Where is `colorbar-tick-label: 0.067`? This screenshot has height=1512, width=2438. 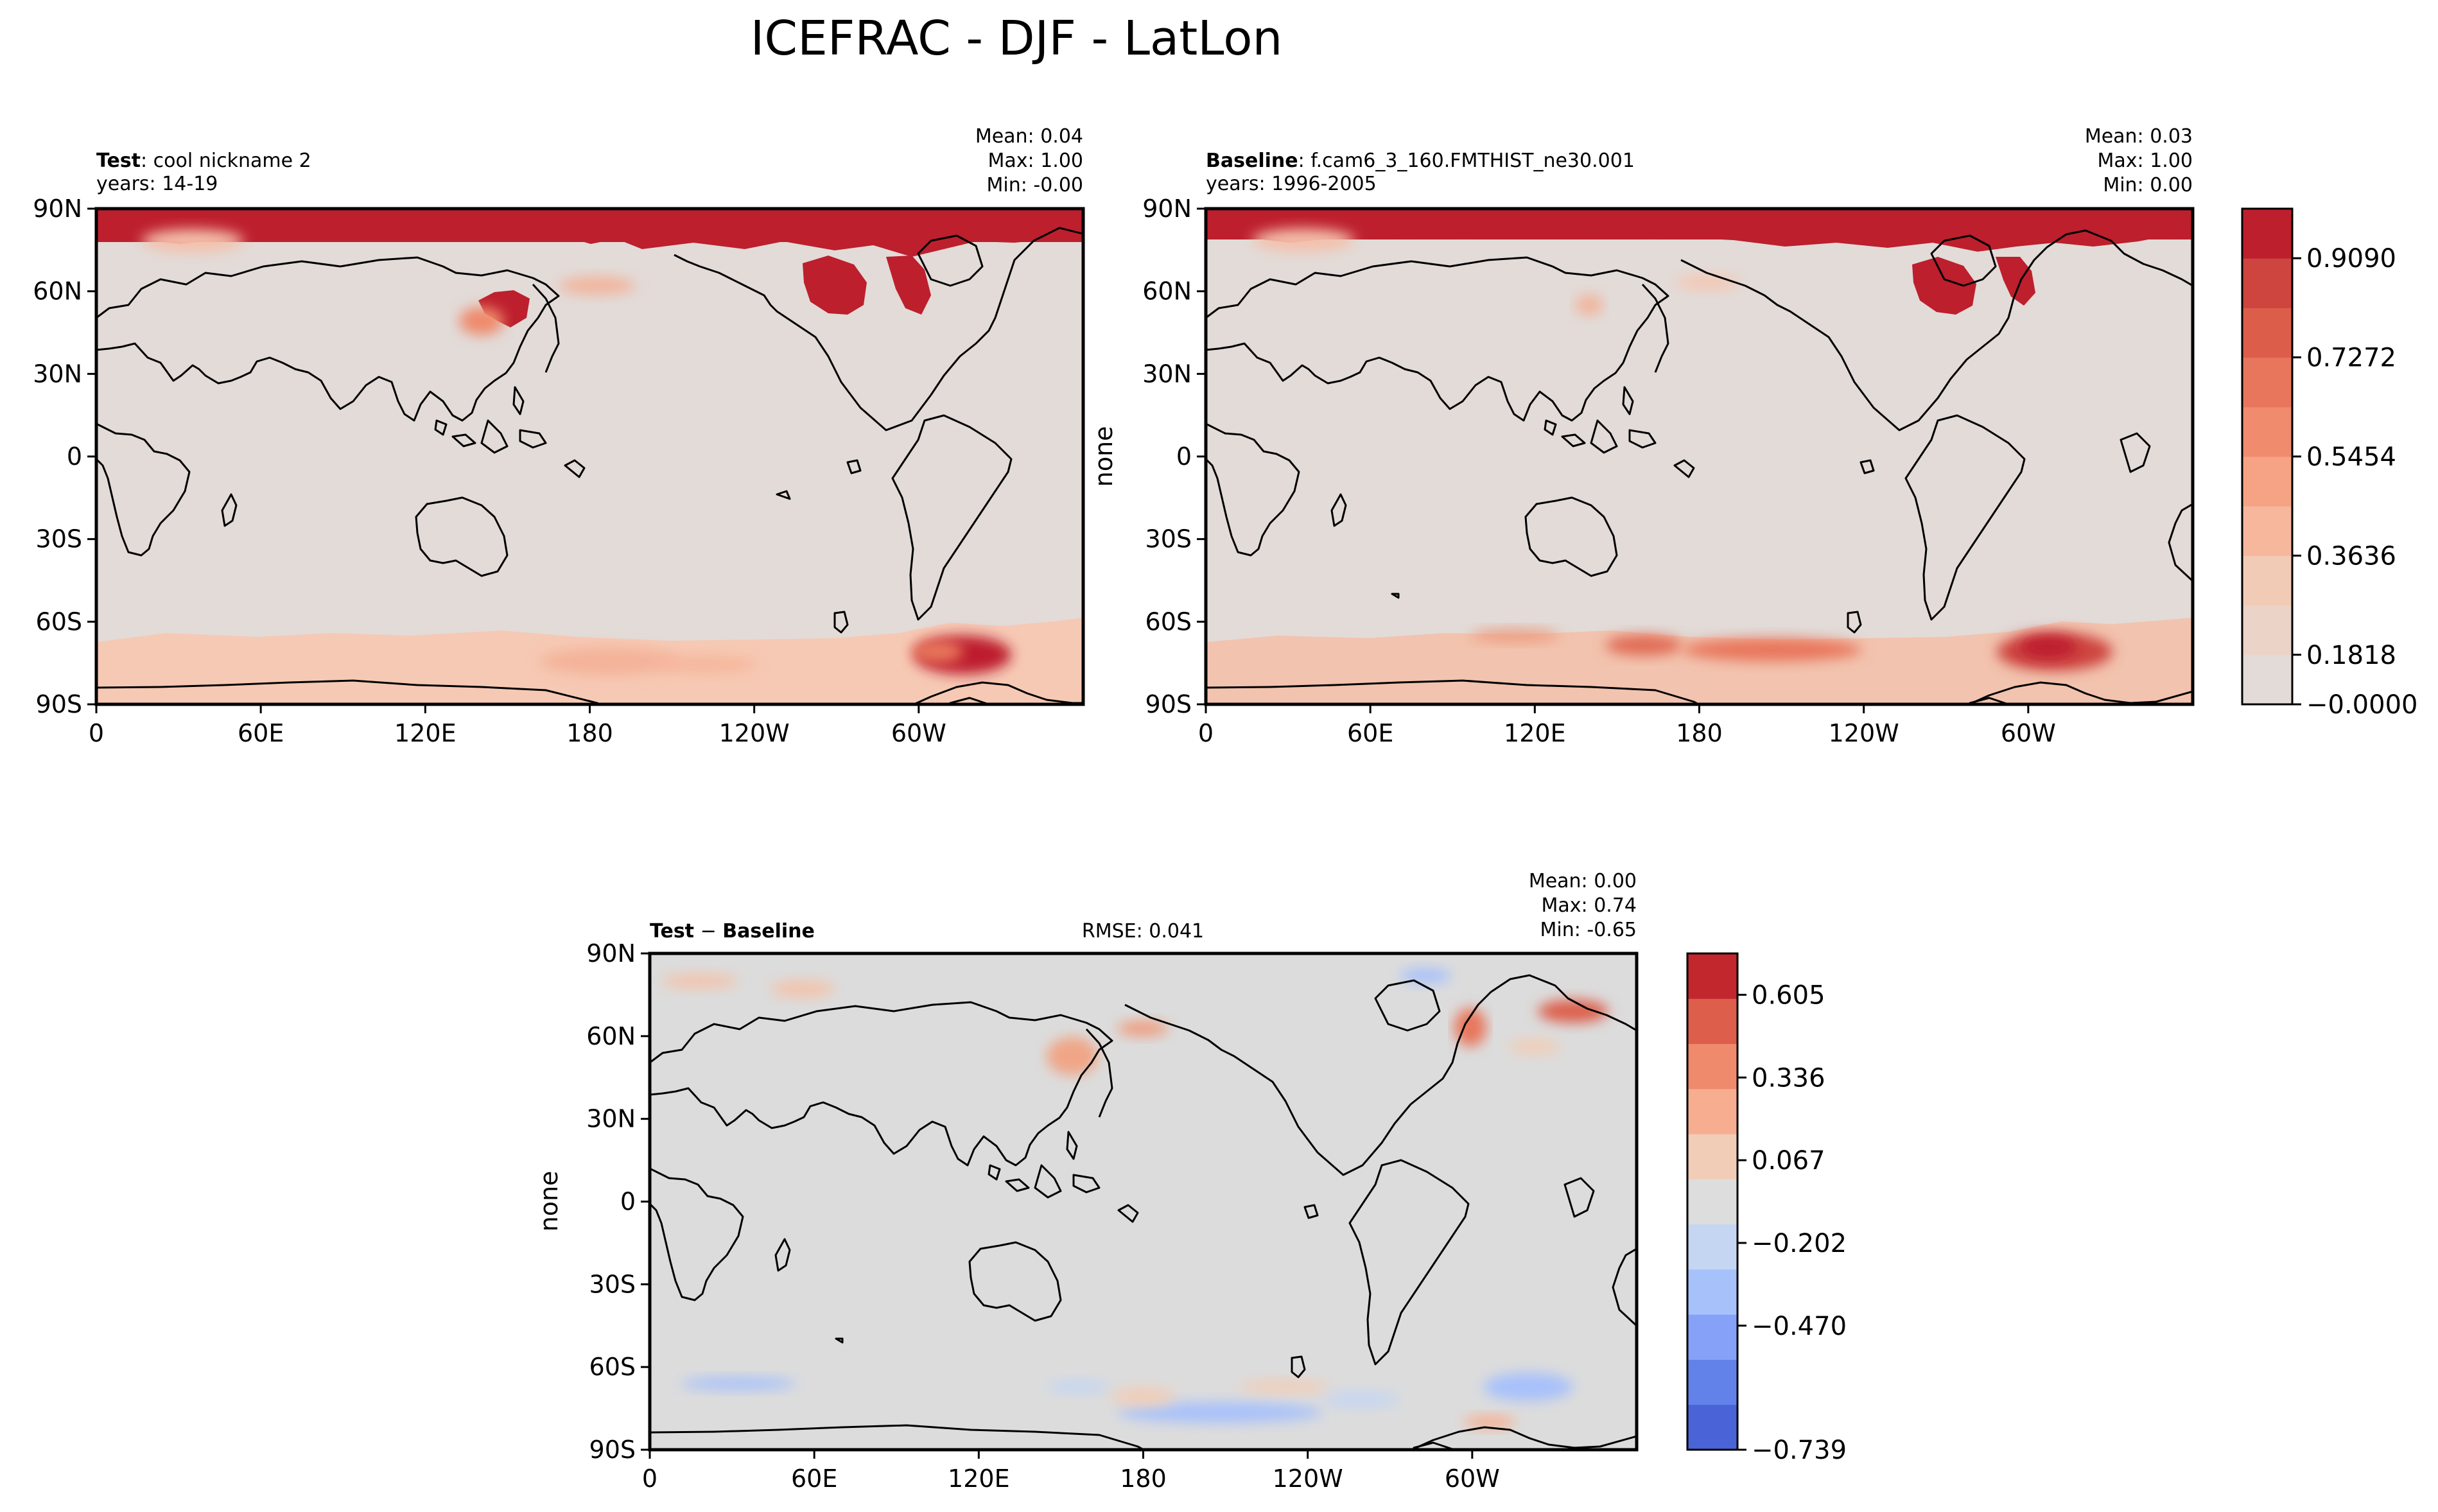 colorbar-tick-label: 0.067 is located at coordinates (1789, 1161).